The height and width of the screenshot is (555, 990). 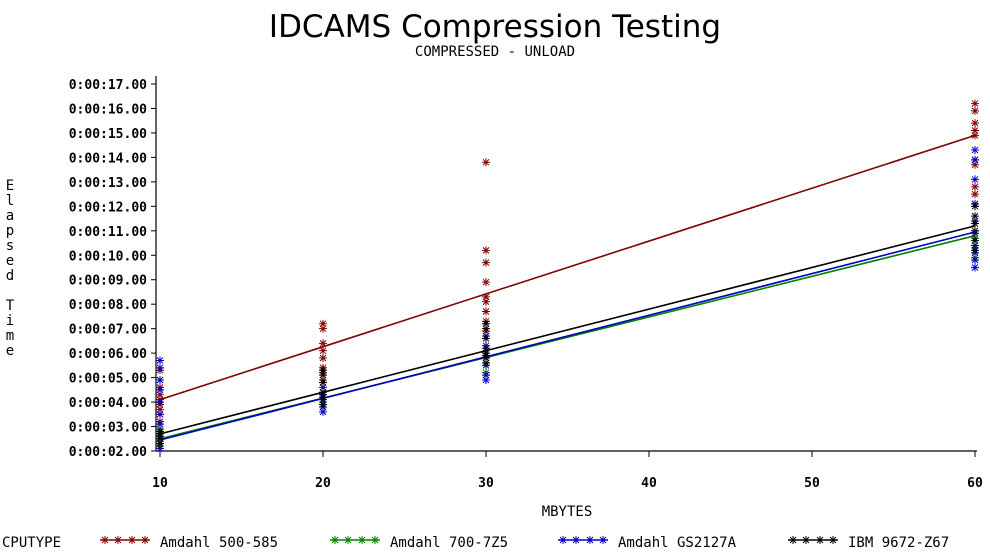 What do you see at coordinates (567, 512) in the screenshot?
I see `x-axis-label: MBYTES` at bounding box center [567, 512].